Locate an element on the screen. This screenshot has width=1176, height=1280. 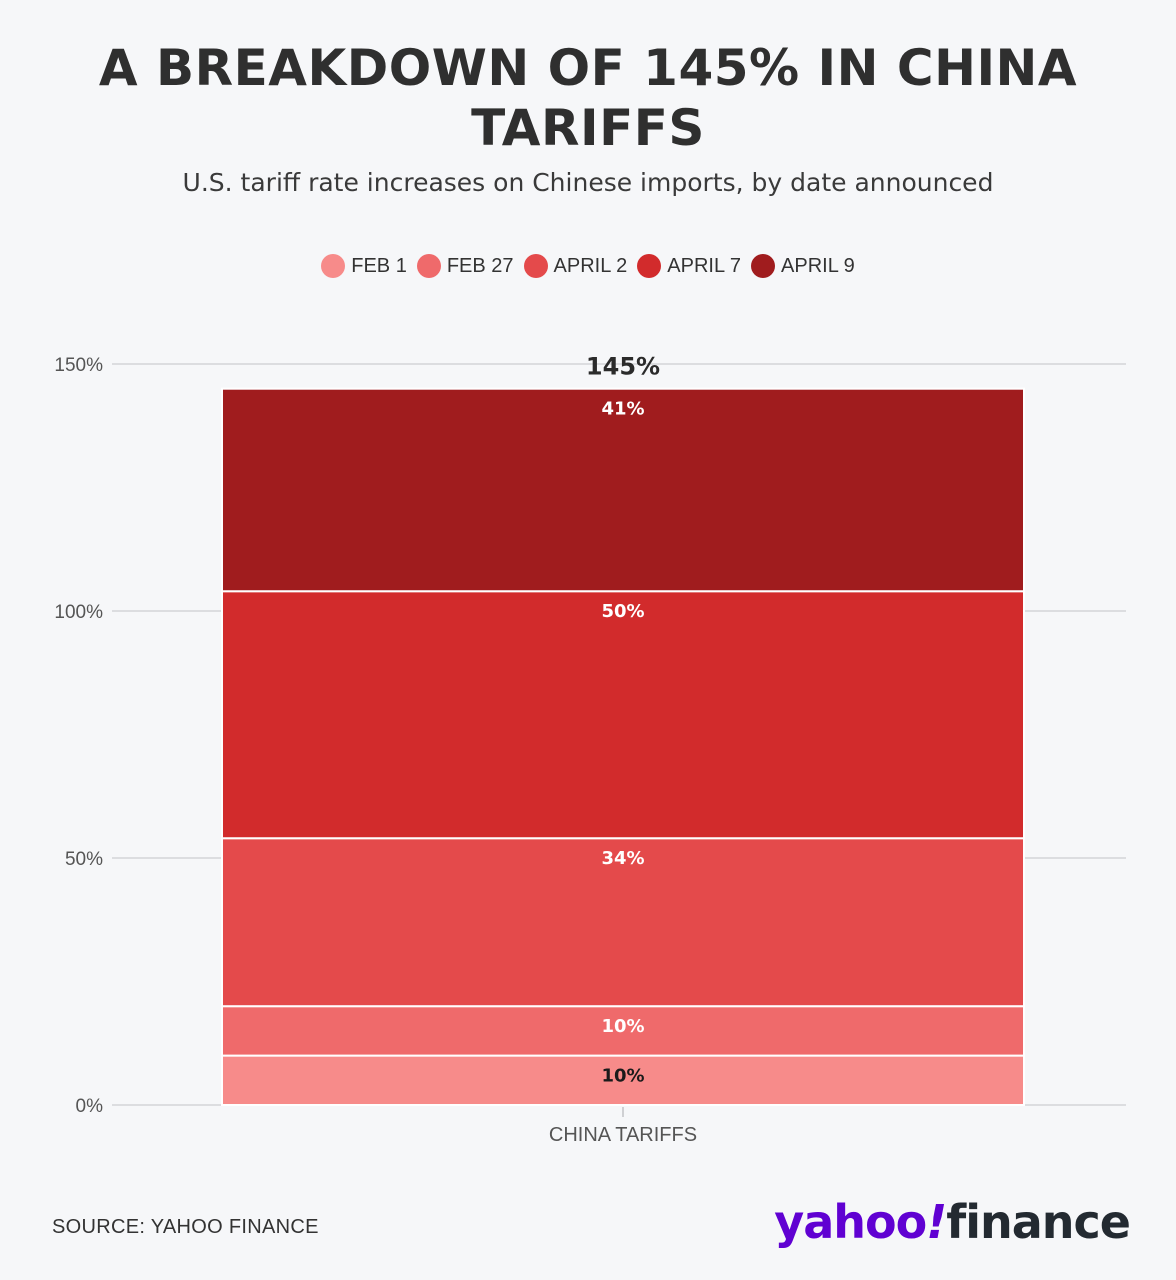
logo-bang-text: ! is located at coordinates (936, 1222).